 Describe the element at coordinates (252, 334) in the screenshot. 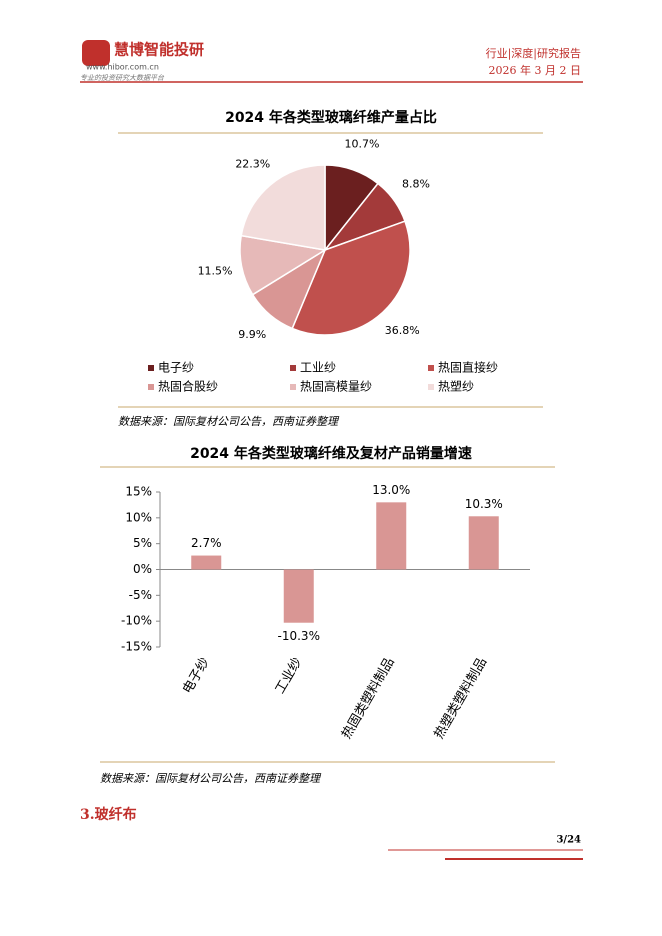

I see `data-label: 9.9%` at that location.